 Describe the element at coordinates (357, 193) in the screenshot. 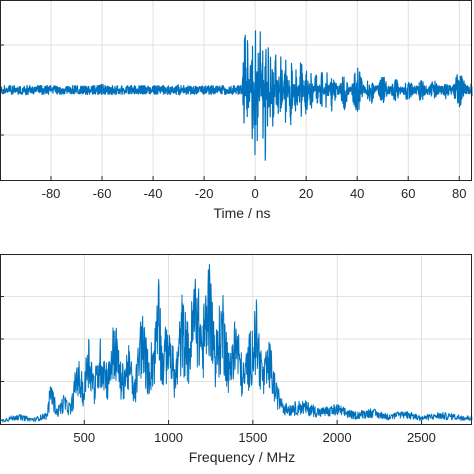

I see `time-domain-x-tick-label: 40` at that location.